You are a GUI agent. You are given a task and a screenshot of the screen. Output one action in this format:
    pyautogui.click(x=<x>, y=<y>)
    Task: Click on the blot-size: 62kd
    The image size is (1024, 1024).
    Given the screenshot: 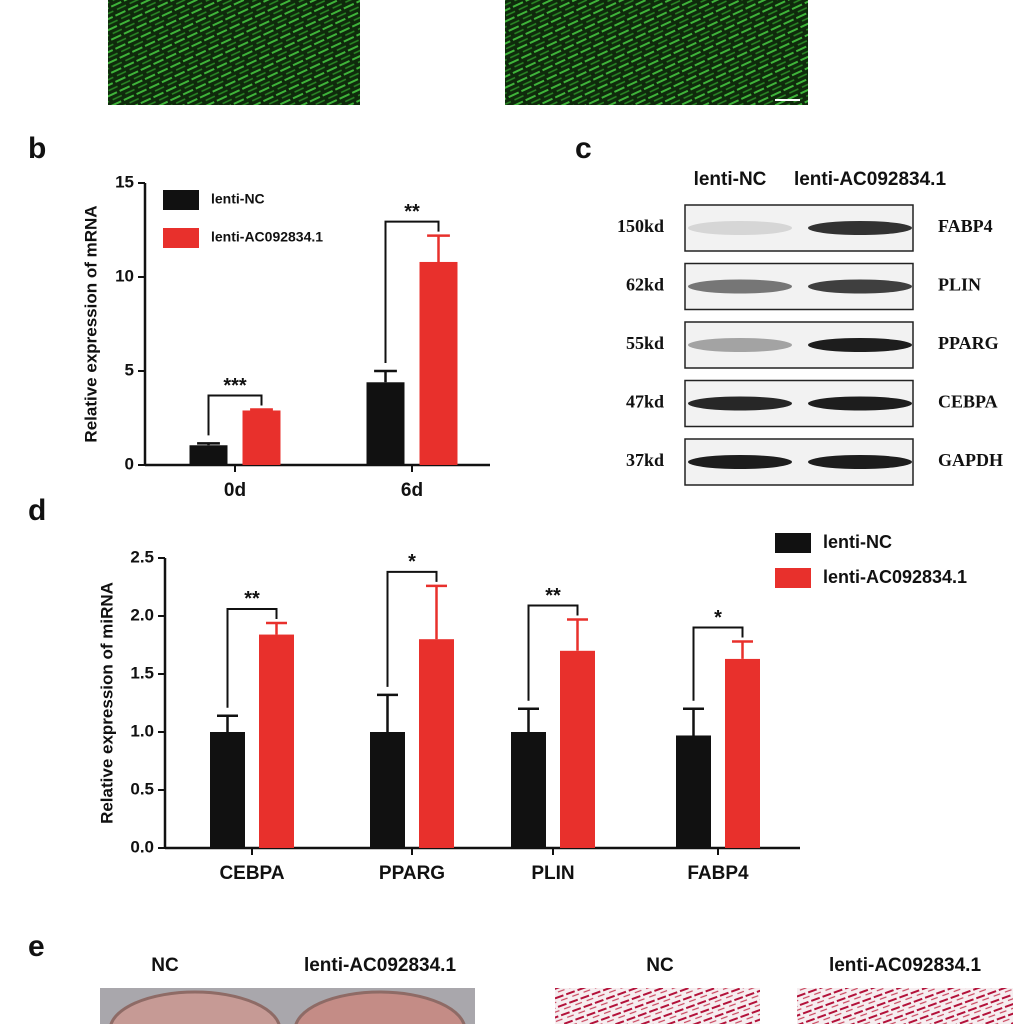 What is the action you would take?
    pyautogui.click(x=645, y=285)
    